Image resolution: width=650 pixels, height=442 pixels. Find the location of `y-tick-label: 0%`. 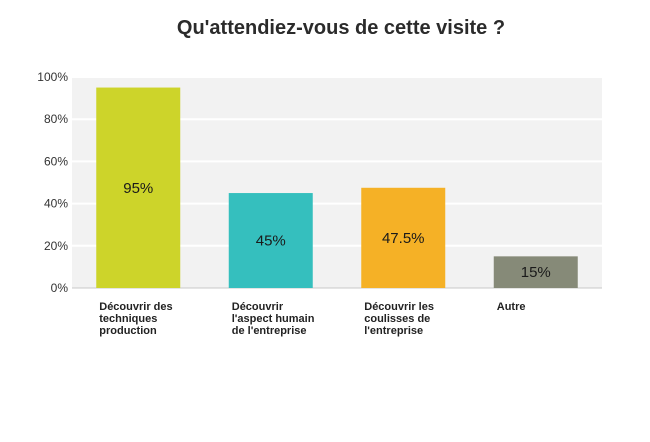

y-tick-label: 0% is located at coordinates (60, 288).